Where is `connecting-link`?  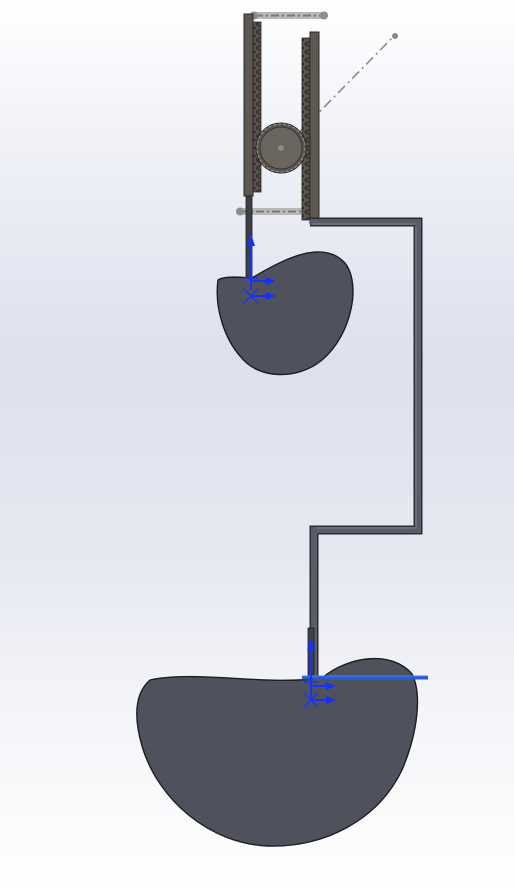 connecting-link is located at coordinates (366, 446).